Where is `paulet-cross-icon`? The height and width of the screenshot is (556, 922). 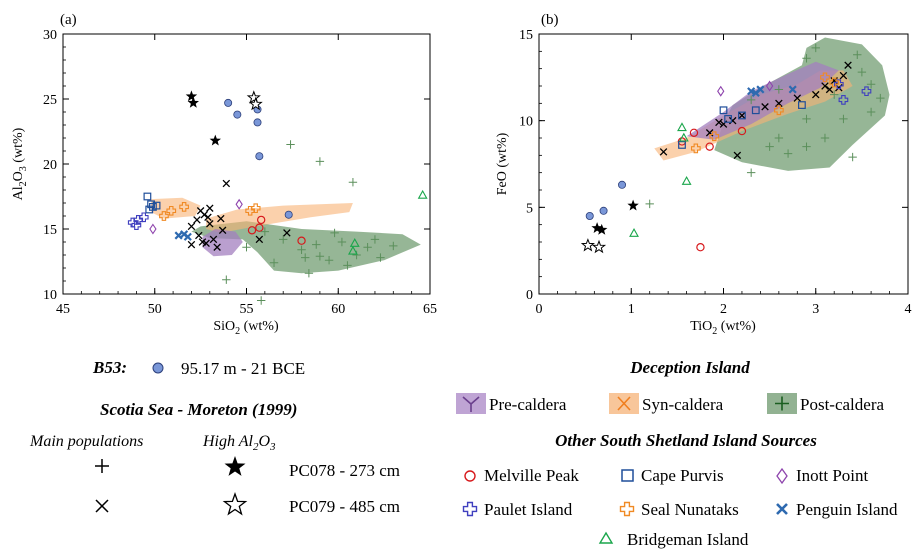
paulet-cross-icon is located at coordinates (470, 509).